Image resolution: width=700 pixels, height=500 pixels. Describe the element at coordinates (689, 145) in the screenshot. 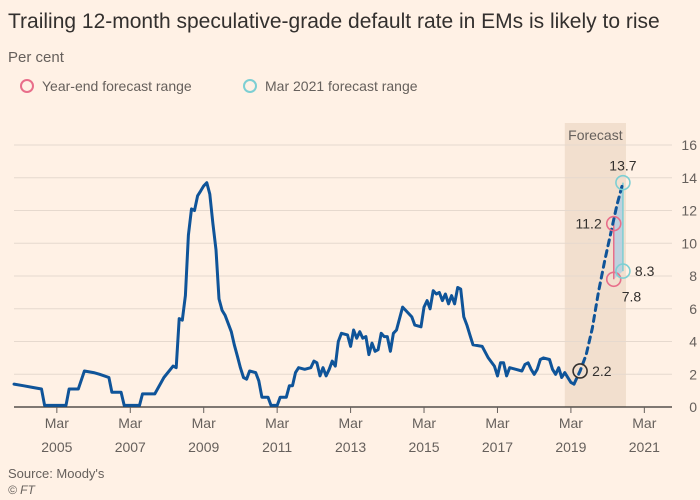

I see `y-tick-label: 16` at that location.